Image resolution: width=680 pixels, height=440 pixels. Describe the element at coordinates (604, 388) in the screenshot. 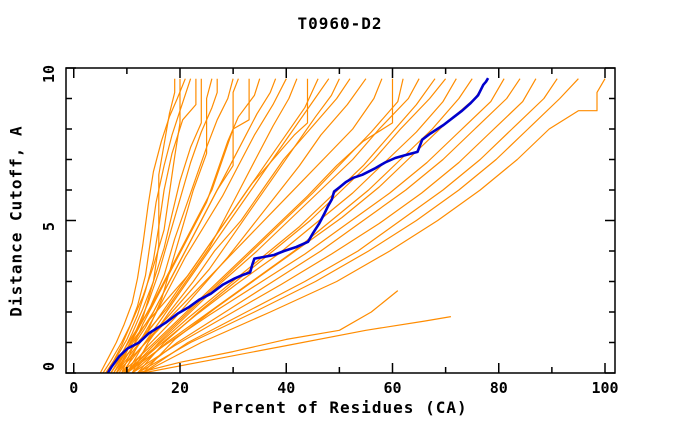

I see `x-tick-label: 100` at that location.